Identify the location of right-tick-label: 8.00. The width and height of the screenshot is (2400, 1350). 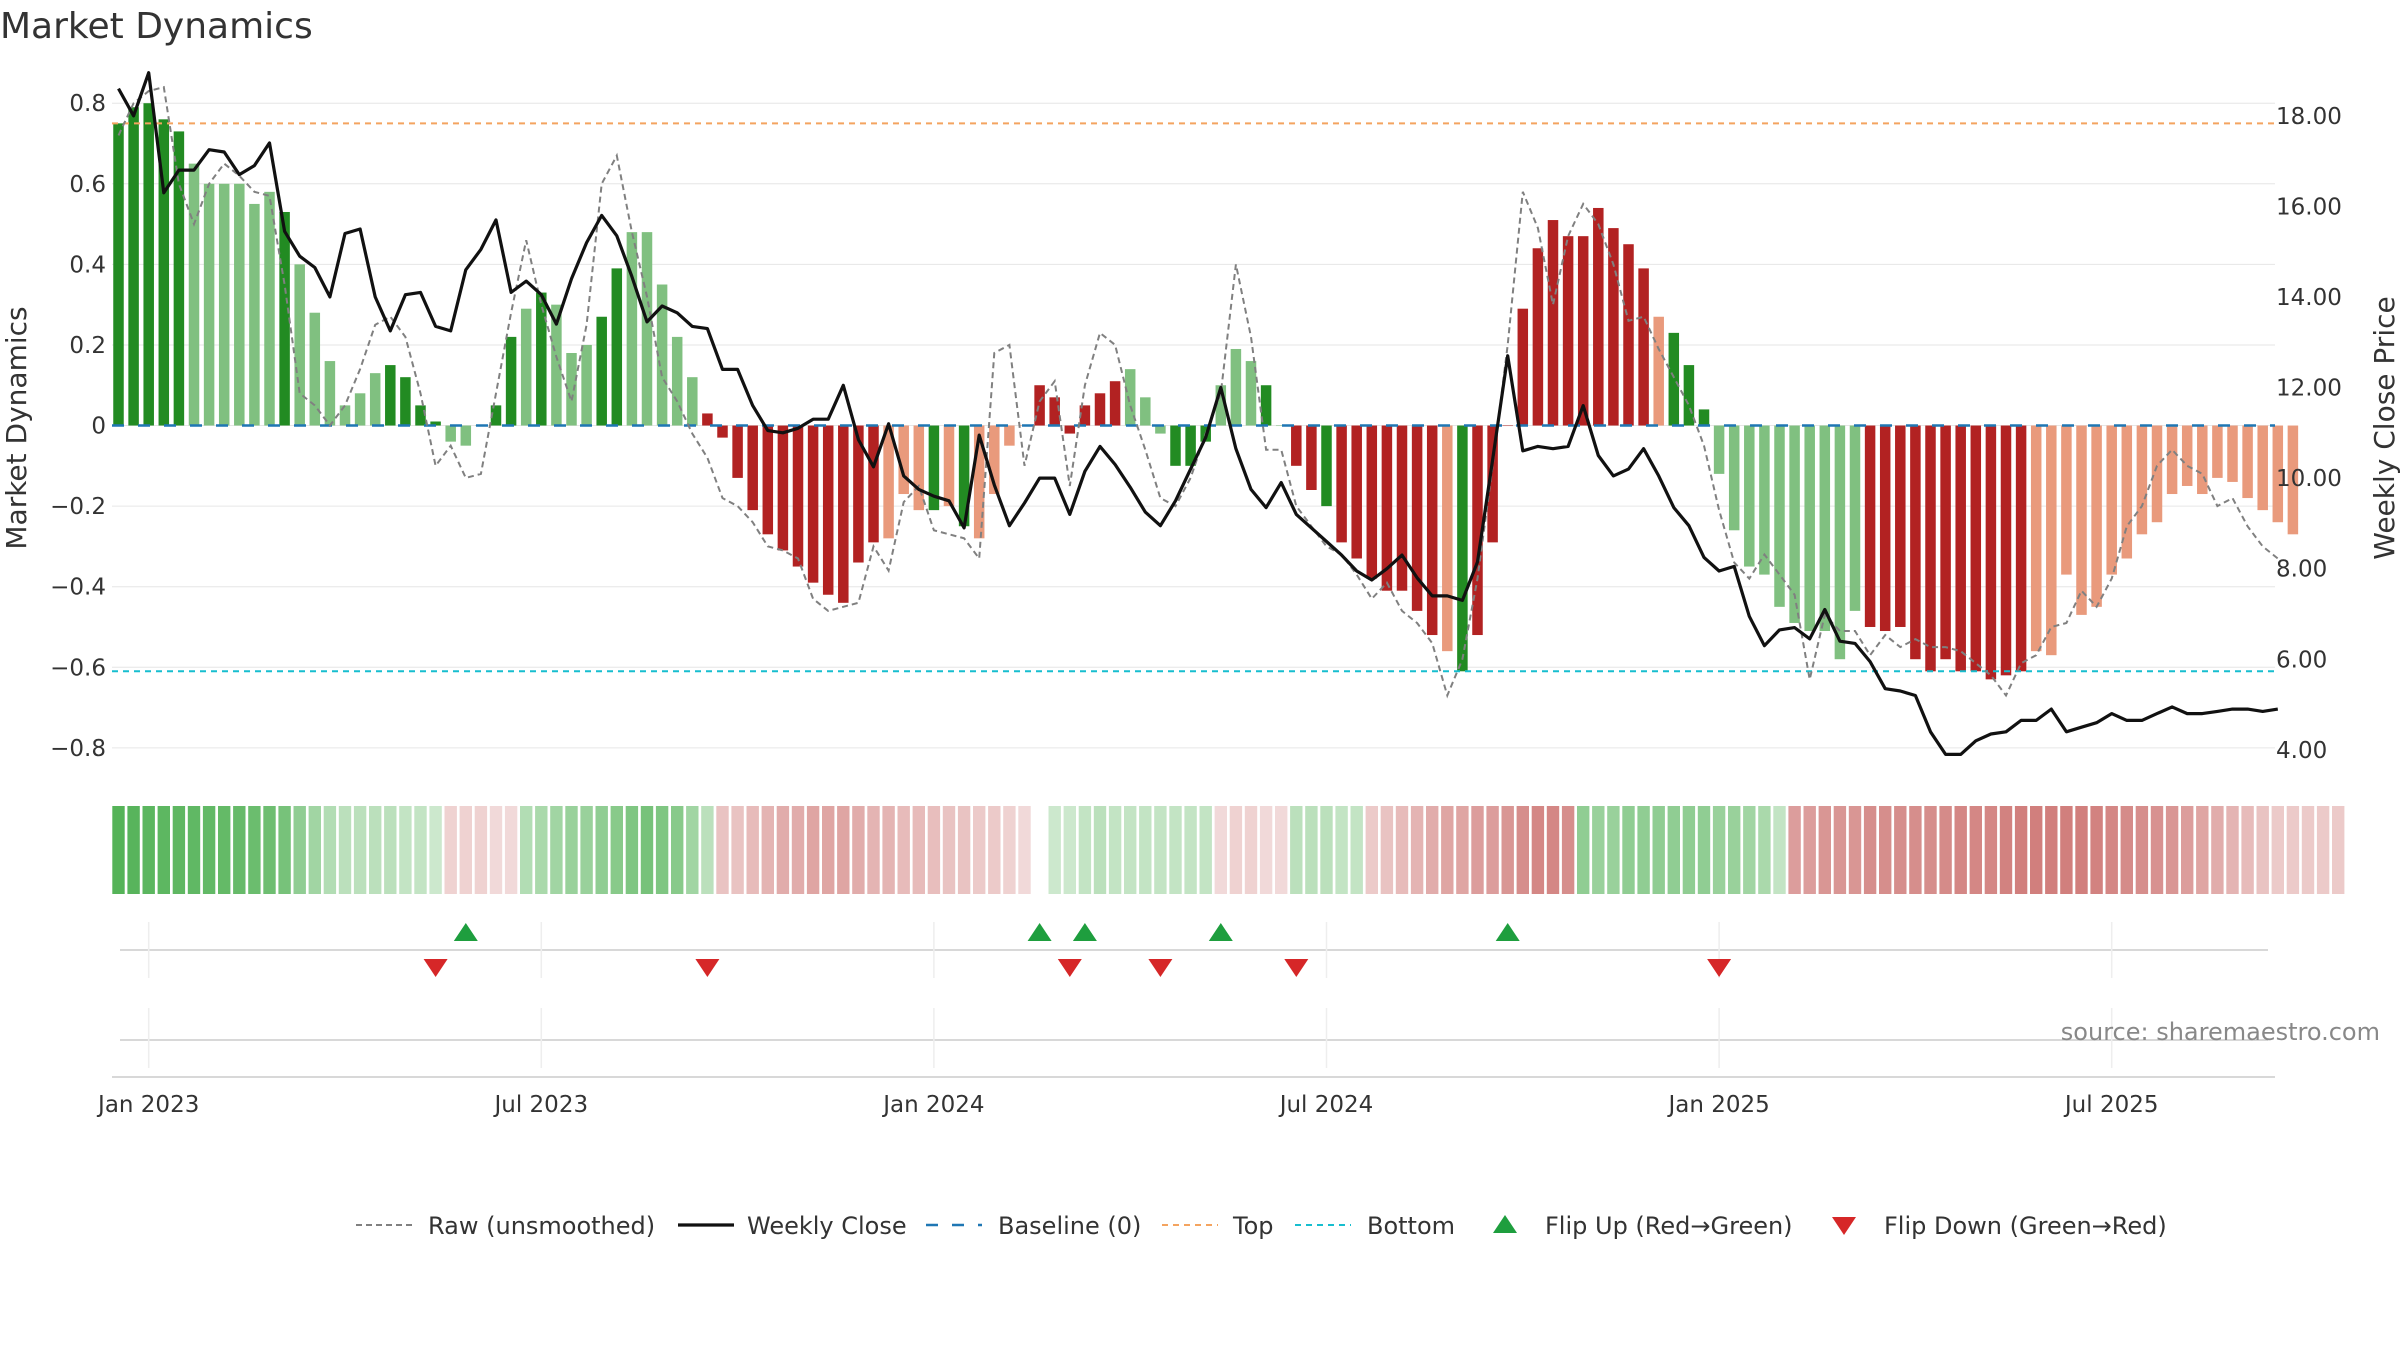
(2301, 570).